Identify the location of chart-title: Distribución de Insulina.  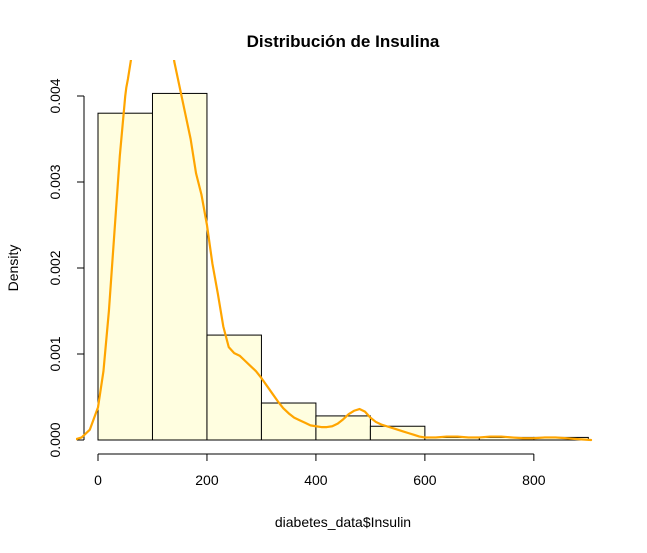
(343, 41).